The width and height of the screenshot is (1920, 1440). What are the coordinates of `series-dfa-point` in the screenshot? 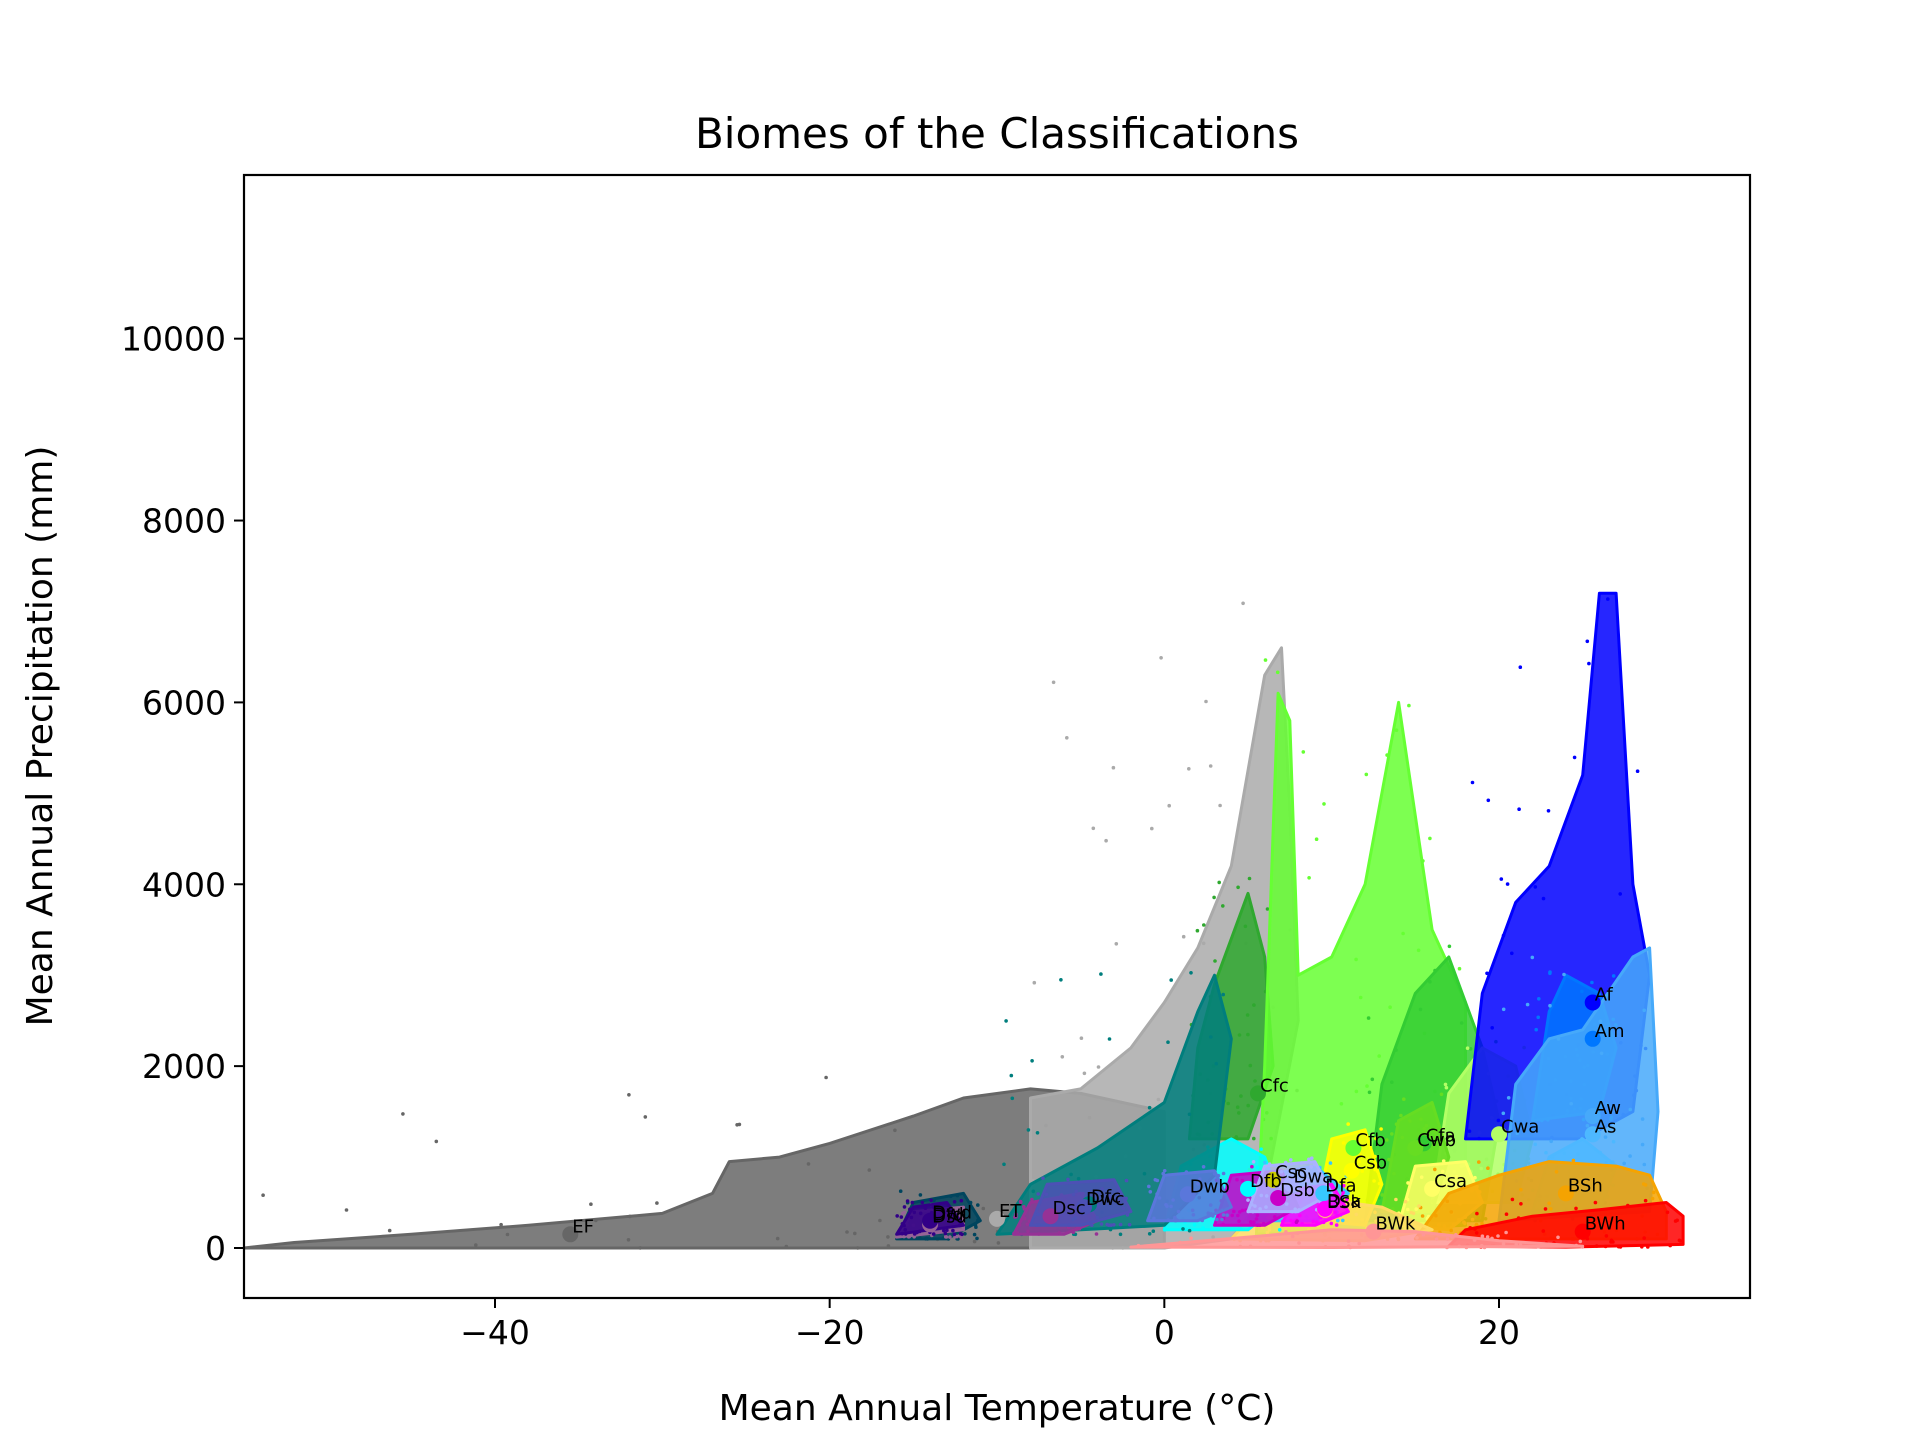 It's located at (1265, 1162).